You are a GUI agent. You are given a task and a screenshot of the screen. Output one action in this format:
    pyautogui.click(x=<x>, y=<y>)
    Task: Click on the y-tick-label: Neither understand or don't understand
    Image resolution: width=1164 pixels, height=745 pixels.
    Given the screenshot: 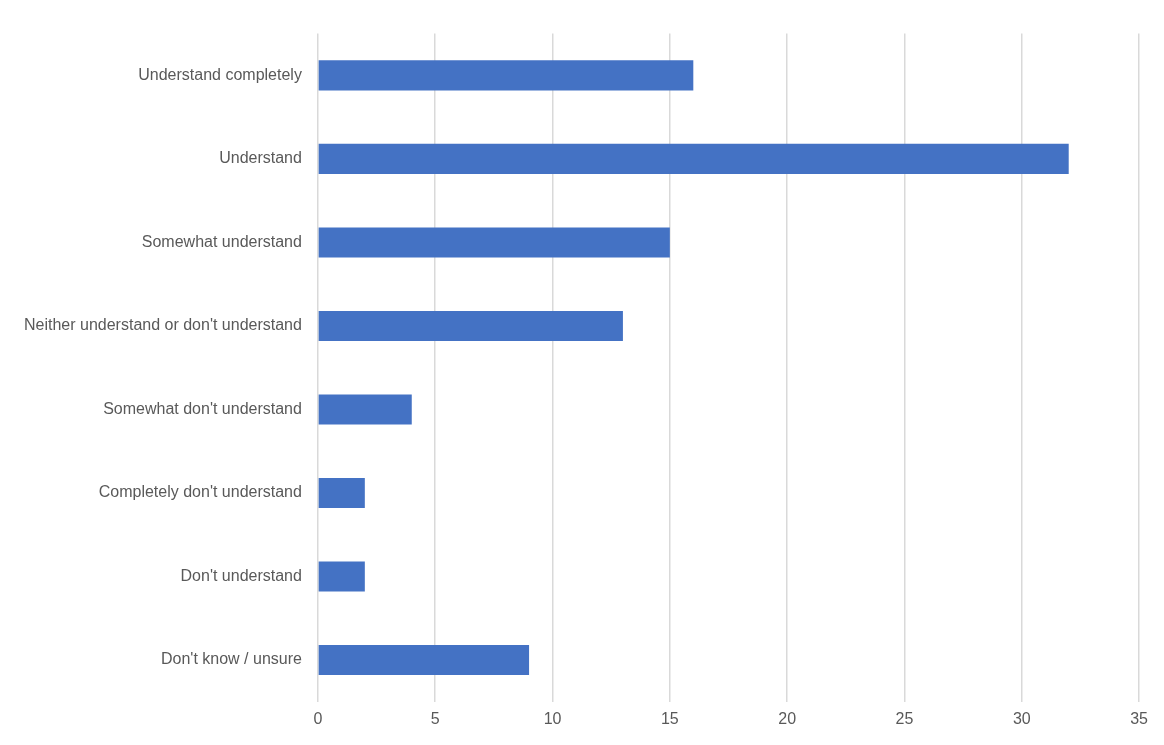 What is the action you would take?
    pyautogui.click(x=163, y=325)
    